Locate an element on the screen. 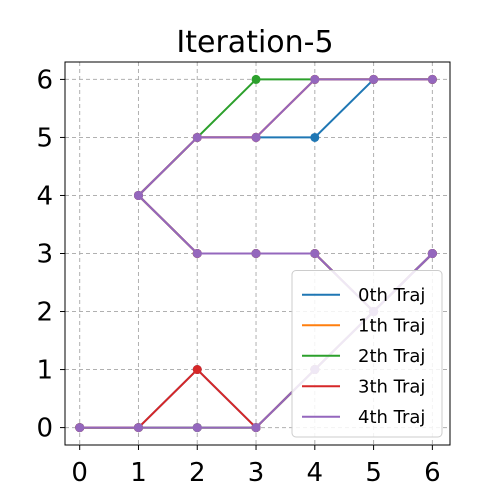  x-tick-label: 4 is located at coordinates (315, 473).